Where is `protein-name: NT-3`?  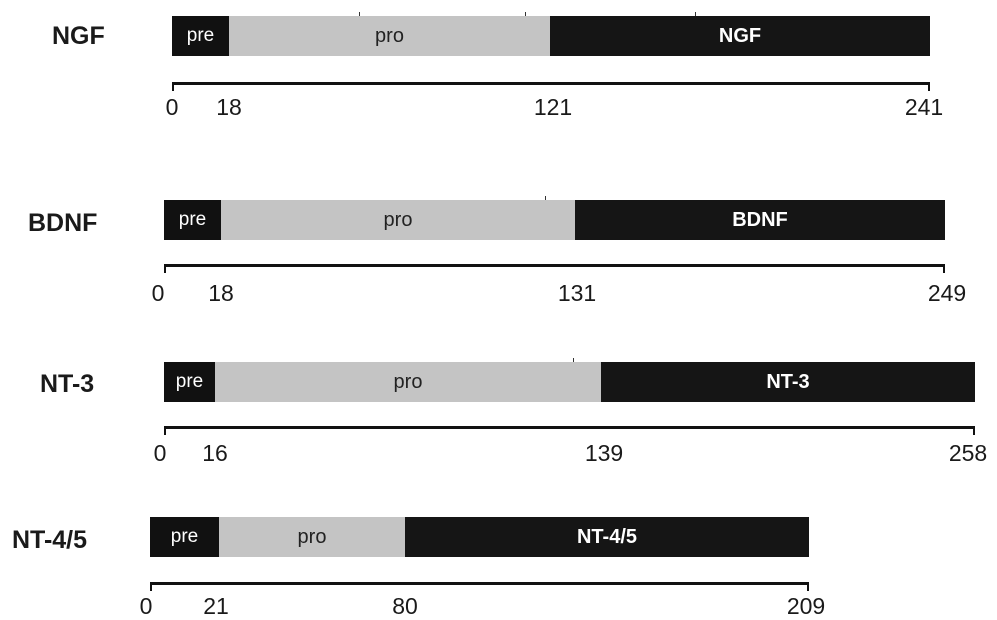 protein-name: NT-3 is located at coordinates (67, 384).